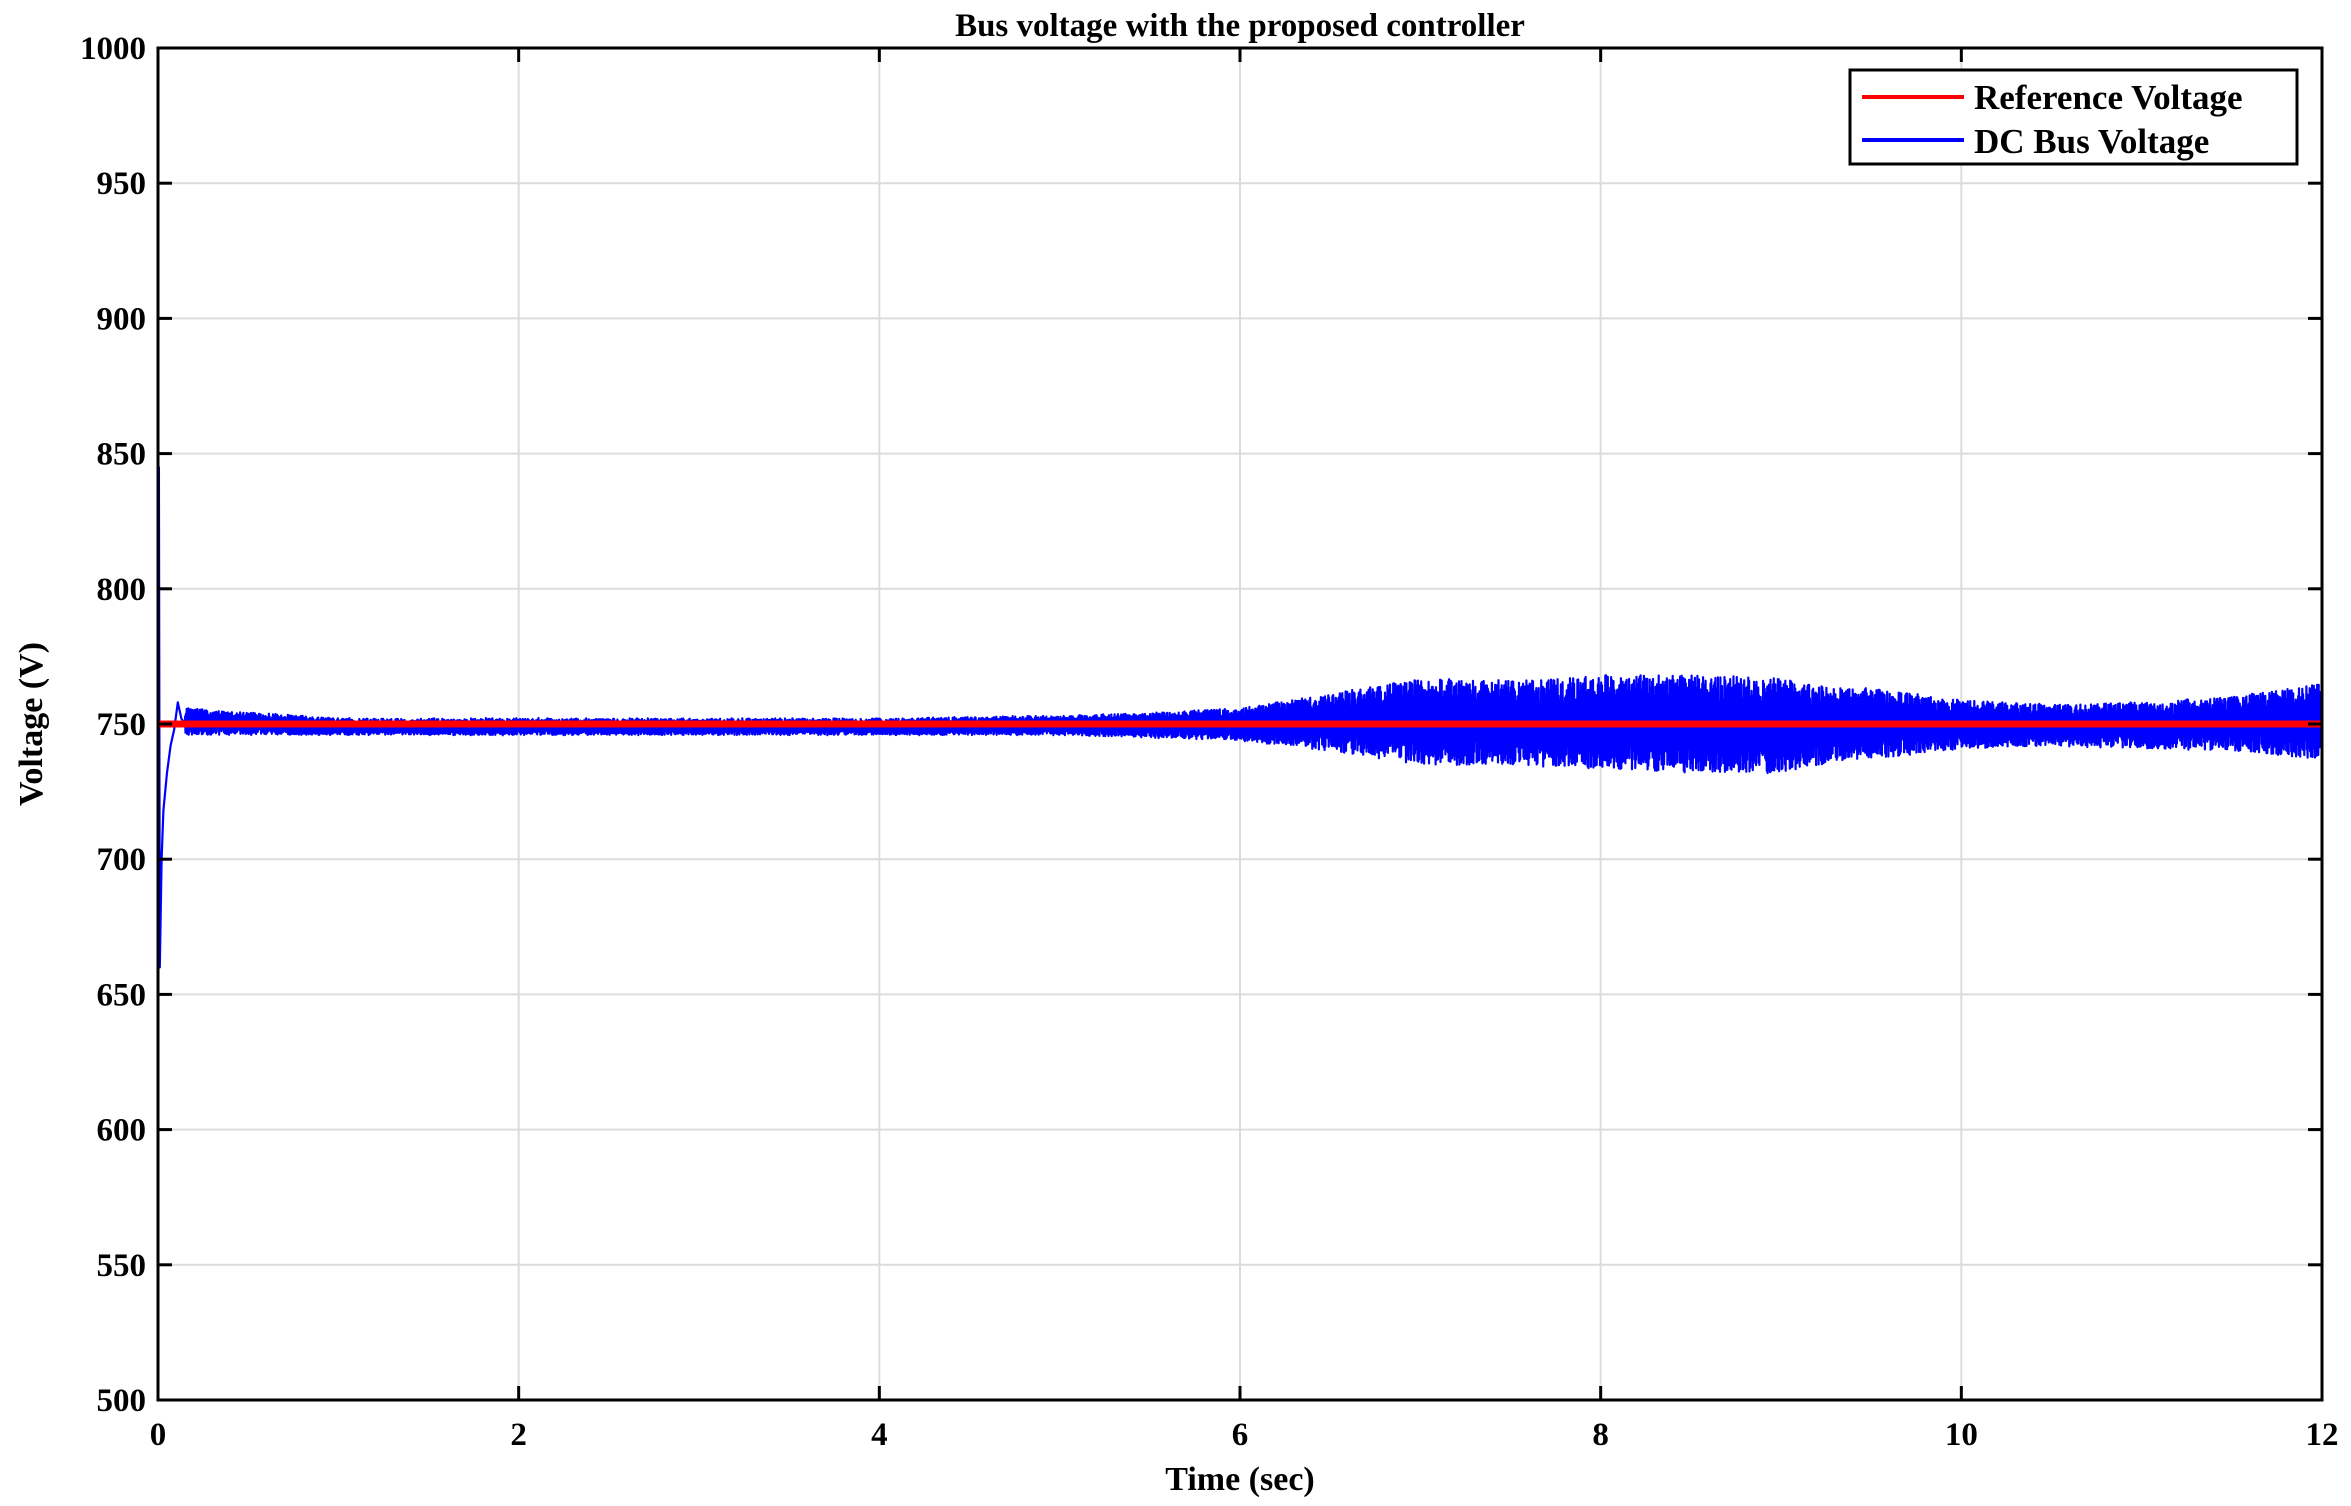  I want to click on y-tick-label: 1000, so click(113, 49).